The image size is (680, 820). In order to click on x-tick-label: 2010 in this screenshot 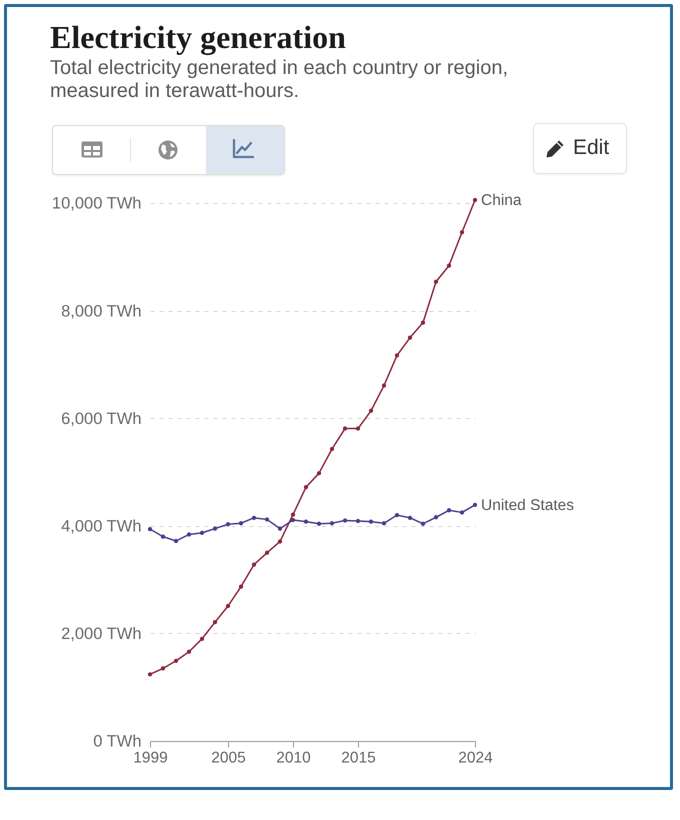, I will do `click(294, 758)`.